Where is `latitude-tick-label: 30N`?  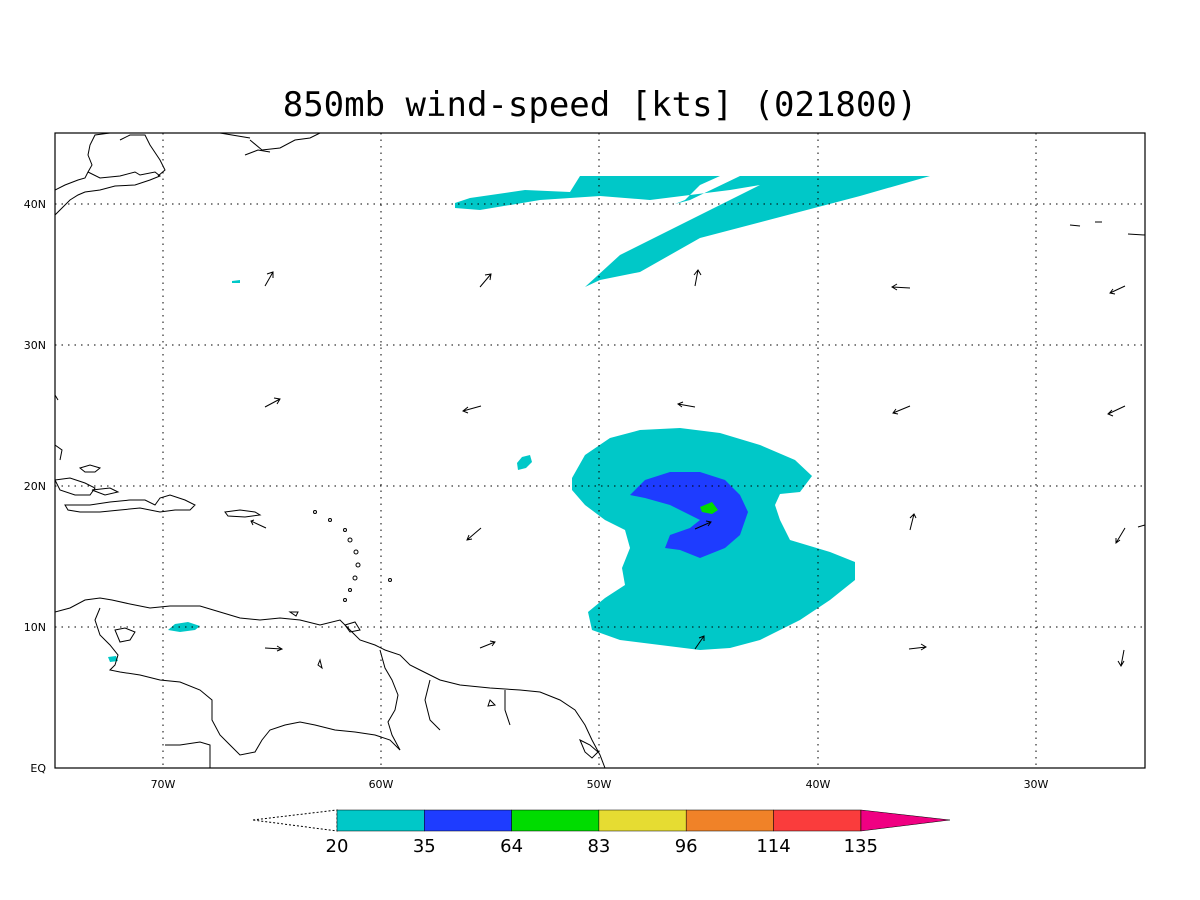 latitude-tick-label: 30N is located at coordinates (35, 345).